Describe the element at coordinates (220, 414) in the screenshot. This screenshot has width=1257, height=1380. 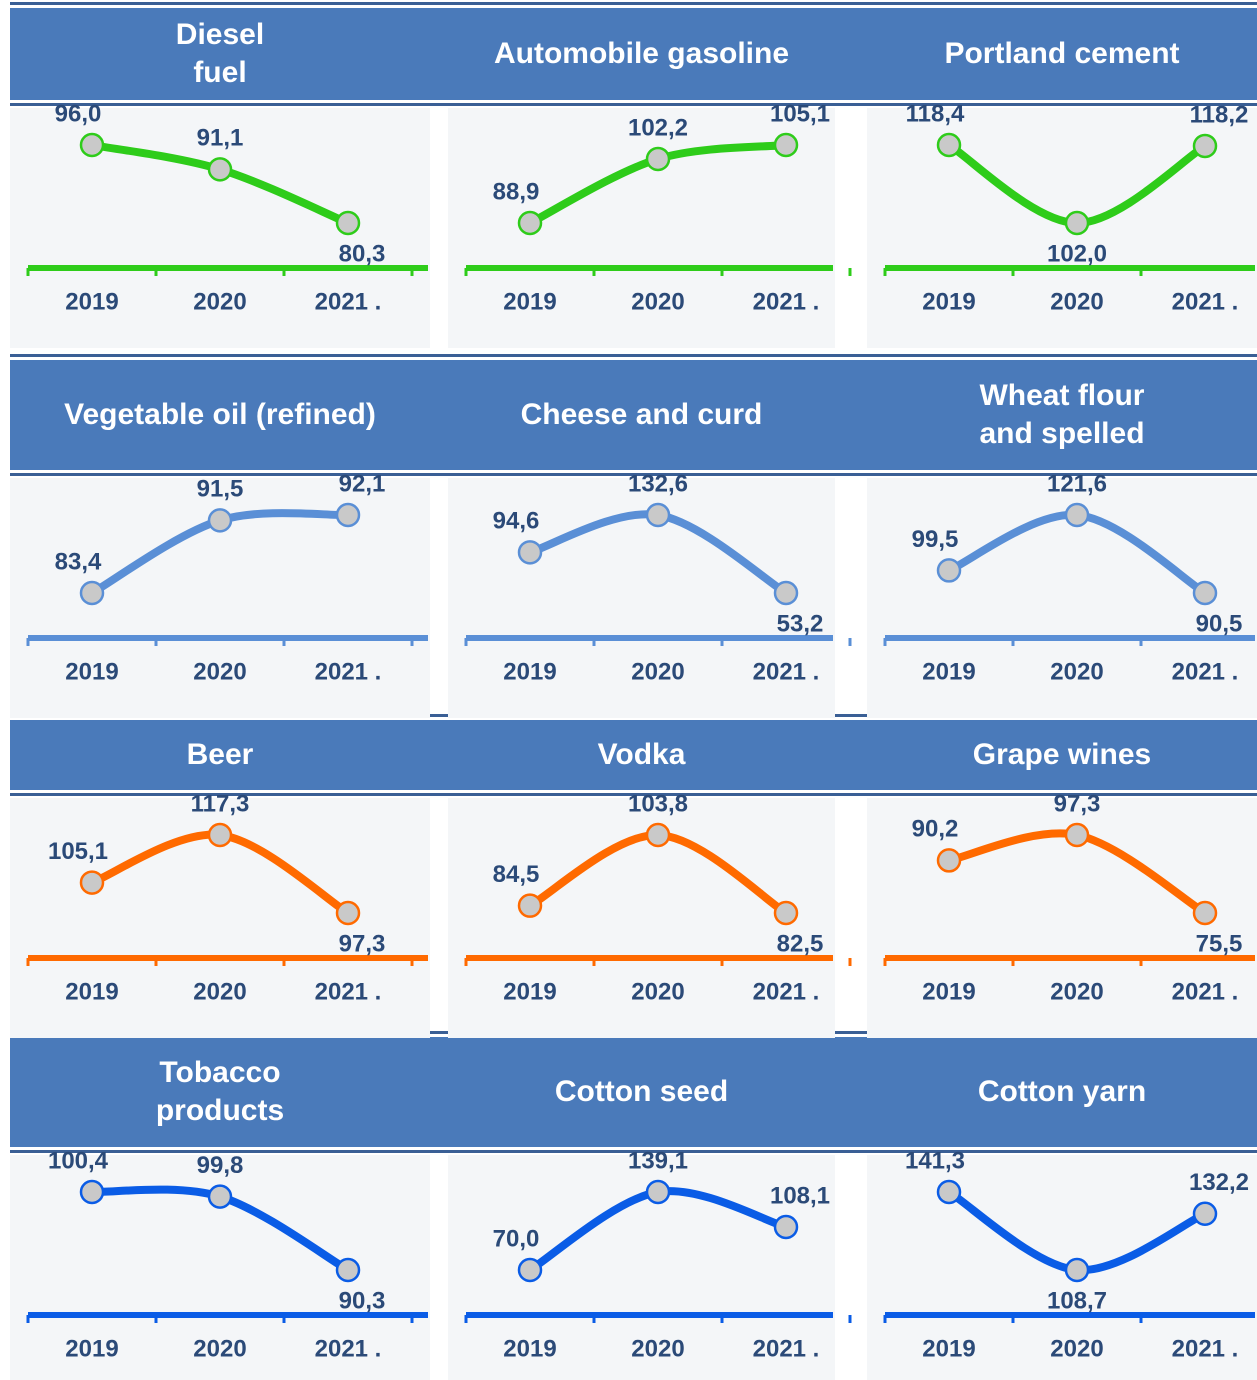
I see `chart-title: Vegetable oil (refined)` at that location.